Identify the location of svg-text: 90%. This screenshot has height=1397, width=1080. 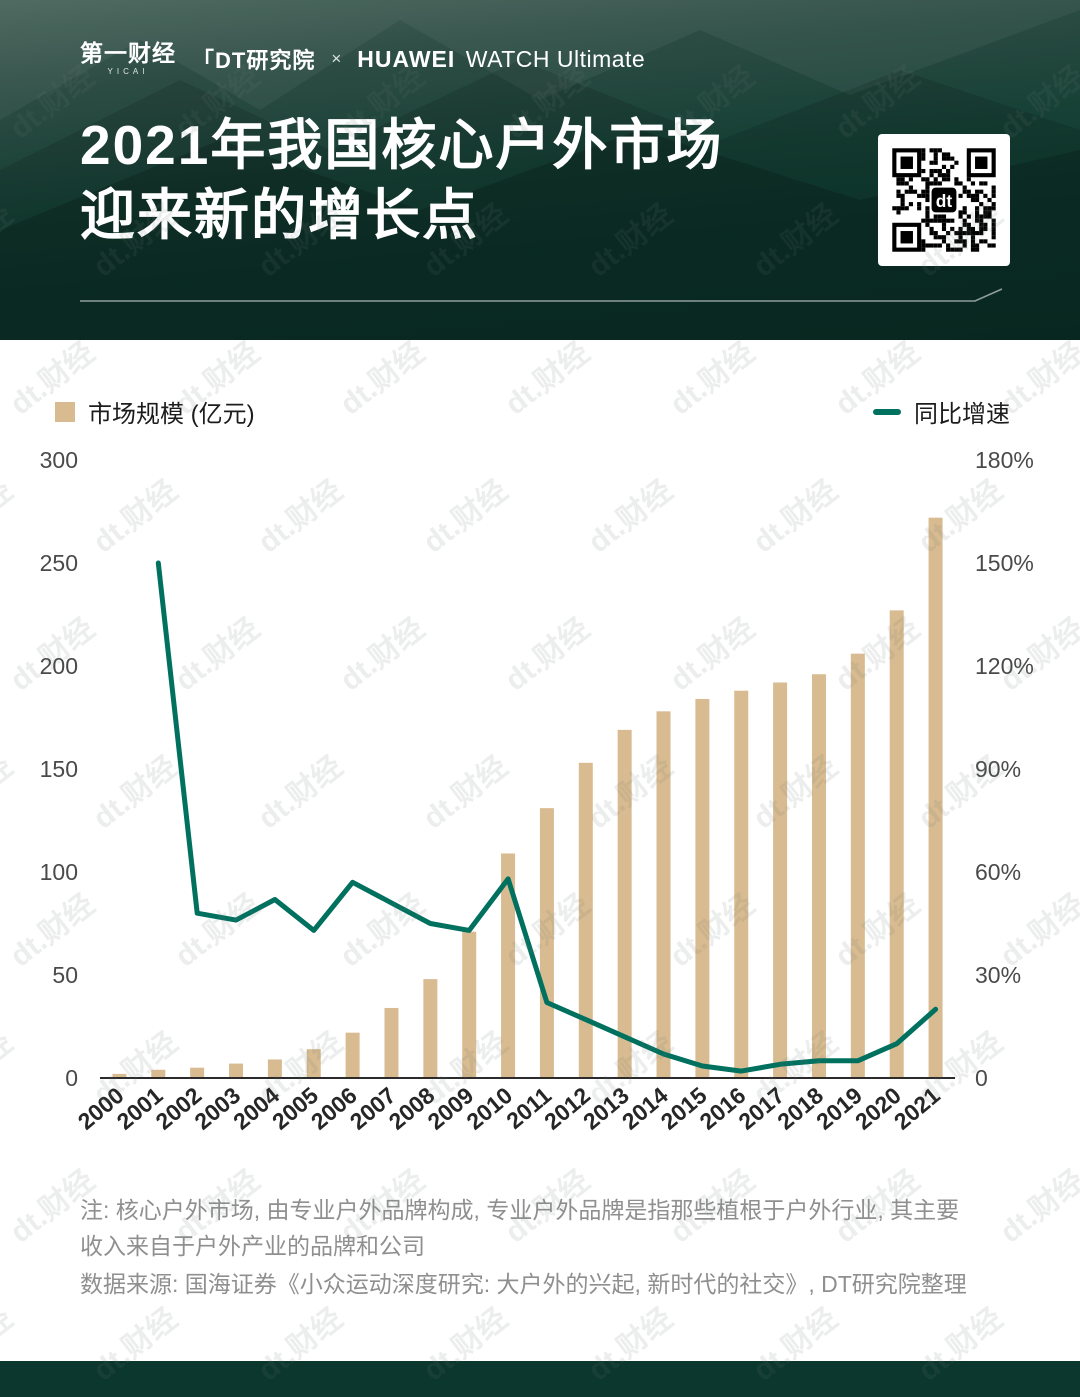
(998, 769).